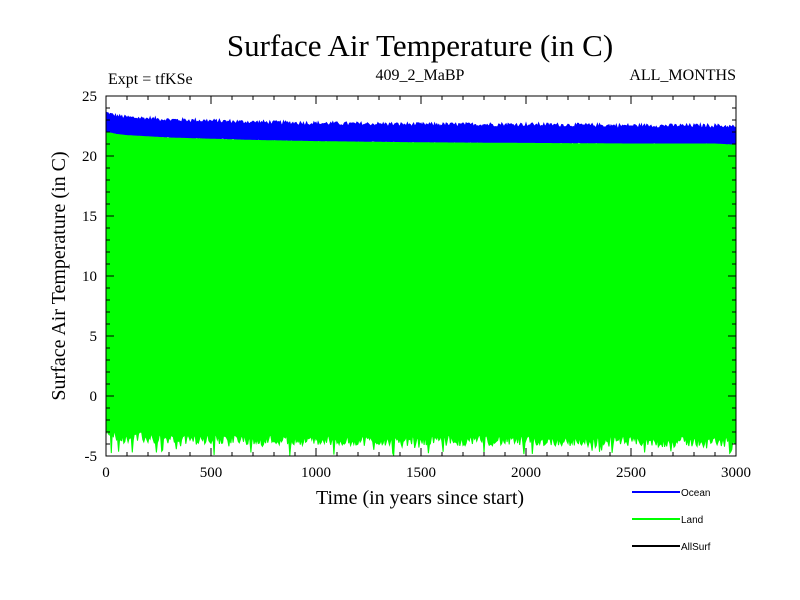 This screenshot has height=600, width=800. Describe the element at coordinates (89, 277) in the screenshot. I see `y-tick-label: 10` at that location.